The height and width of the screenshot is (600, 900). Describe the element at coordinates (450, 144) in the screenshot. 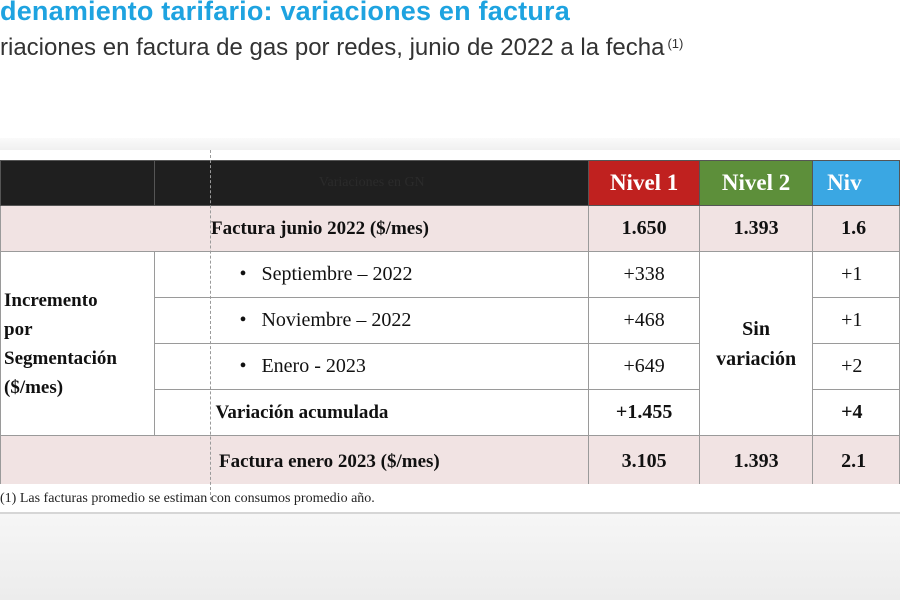

I see `table-top-shadow` at that location.